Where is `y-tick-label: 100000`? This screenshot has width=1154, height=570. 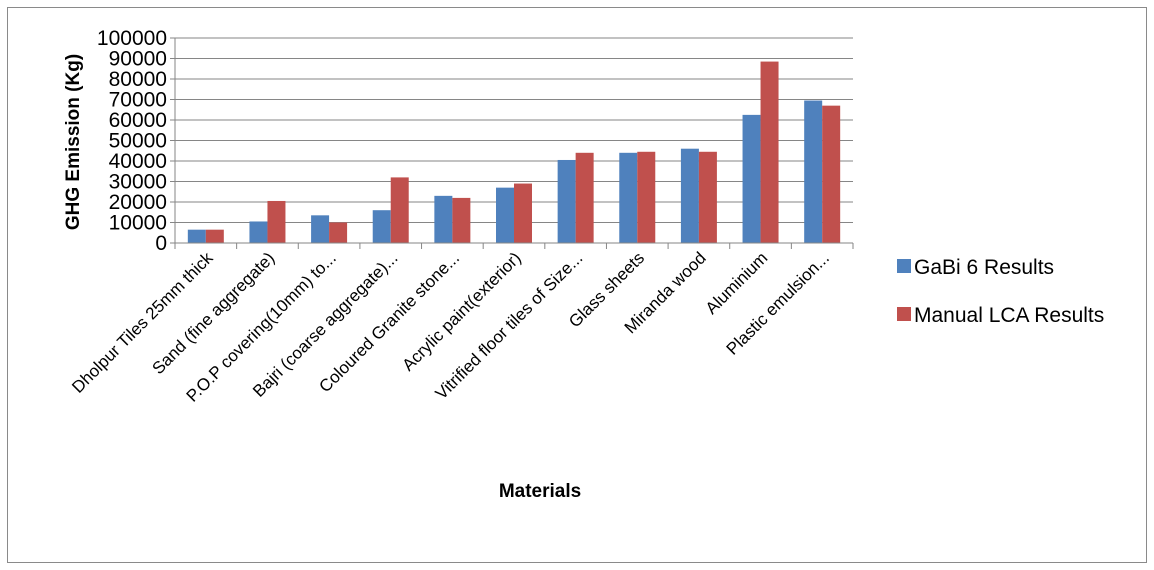 y-tick-label: 100000 is located at coordinates (132, 38).